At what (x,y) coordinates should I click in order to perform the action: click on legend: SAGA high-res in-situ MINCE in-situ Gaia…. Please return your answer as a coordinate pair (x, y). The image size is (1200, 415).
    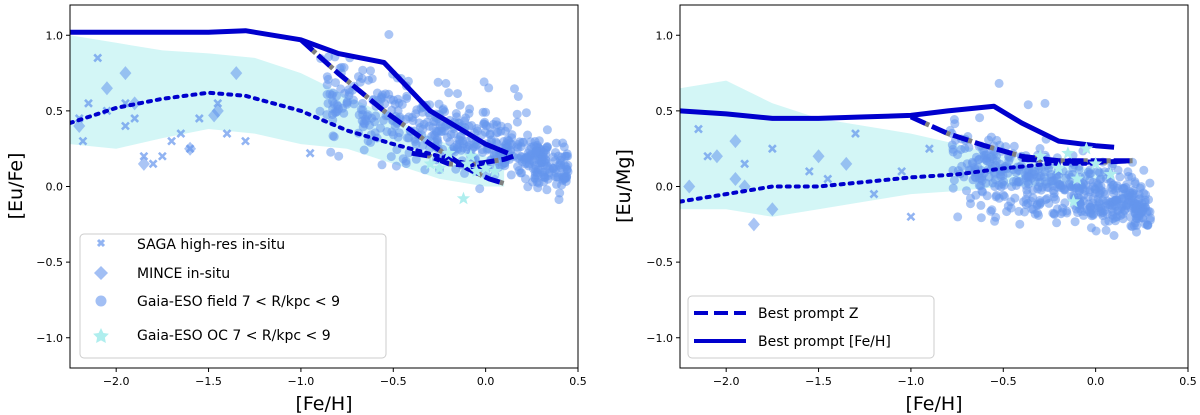
    Looking at the image, I should click on (233, 296).